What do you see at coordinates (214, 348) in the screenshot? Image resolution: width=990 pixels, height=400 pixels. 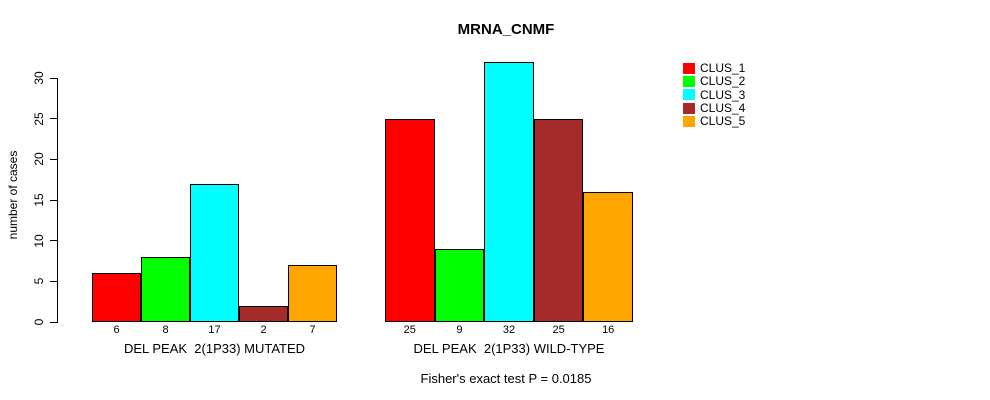 I see `group-label-mutated: DEL PEAK 2(1P33) MUTATED` at bounding box center [214, 348].